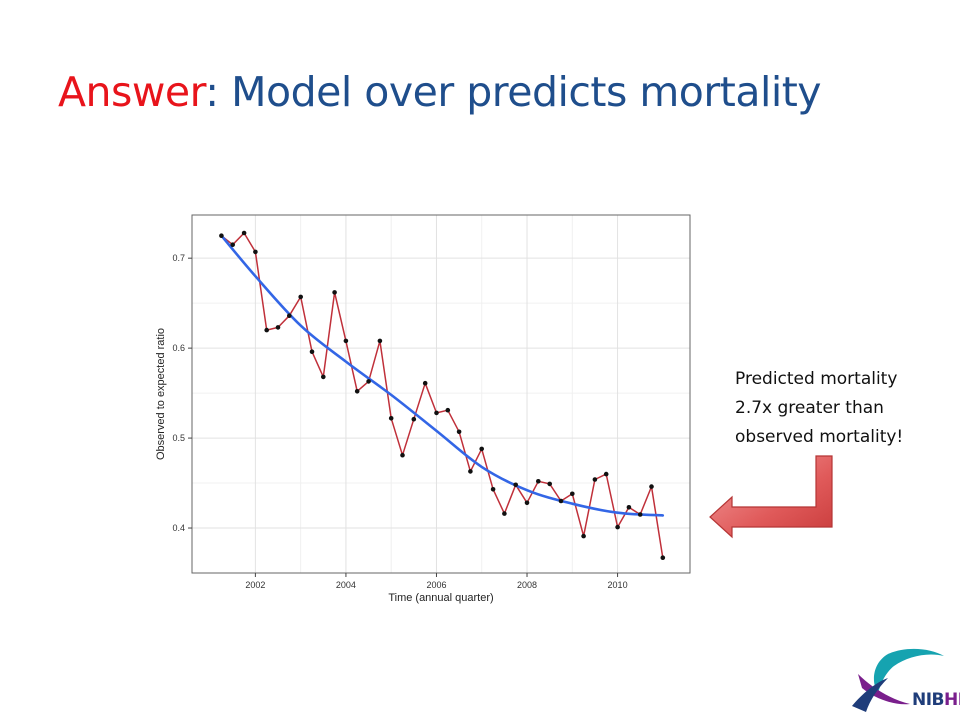  What do you see at coordinates (809, 408) in the screenshot?
I see `callout-line: 2.7x greater than` at bounding box center [809, 408].